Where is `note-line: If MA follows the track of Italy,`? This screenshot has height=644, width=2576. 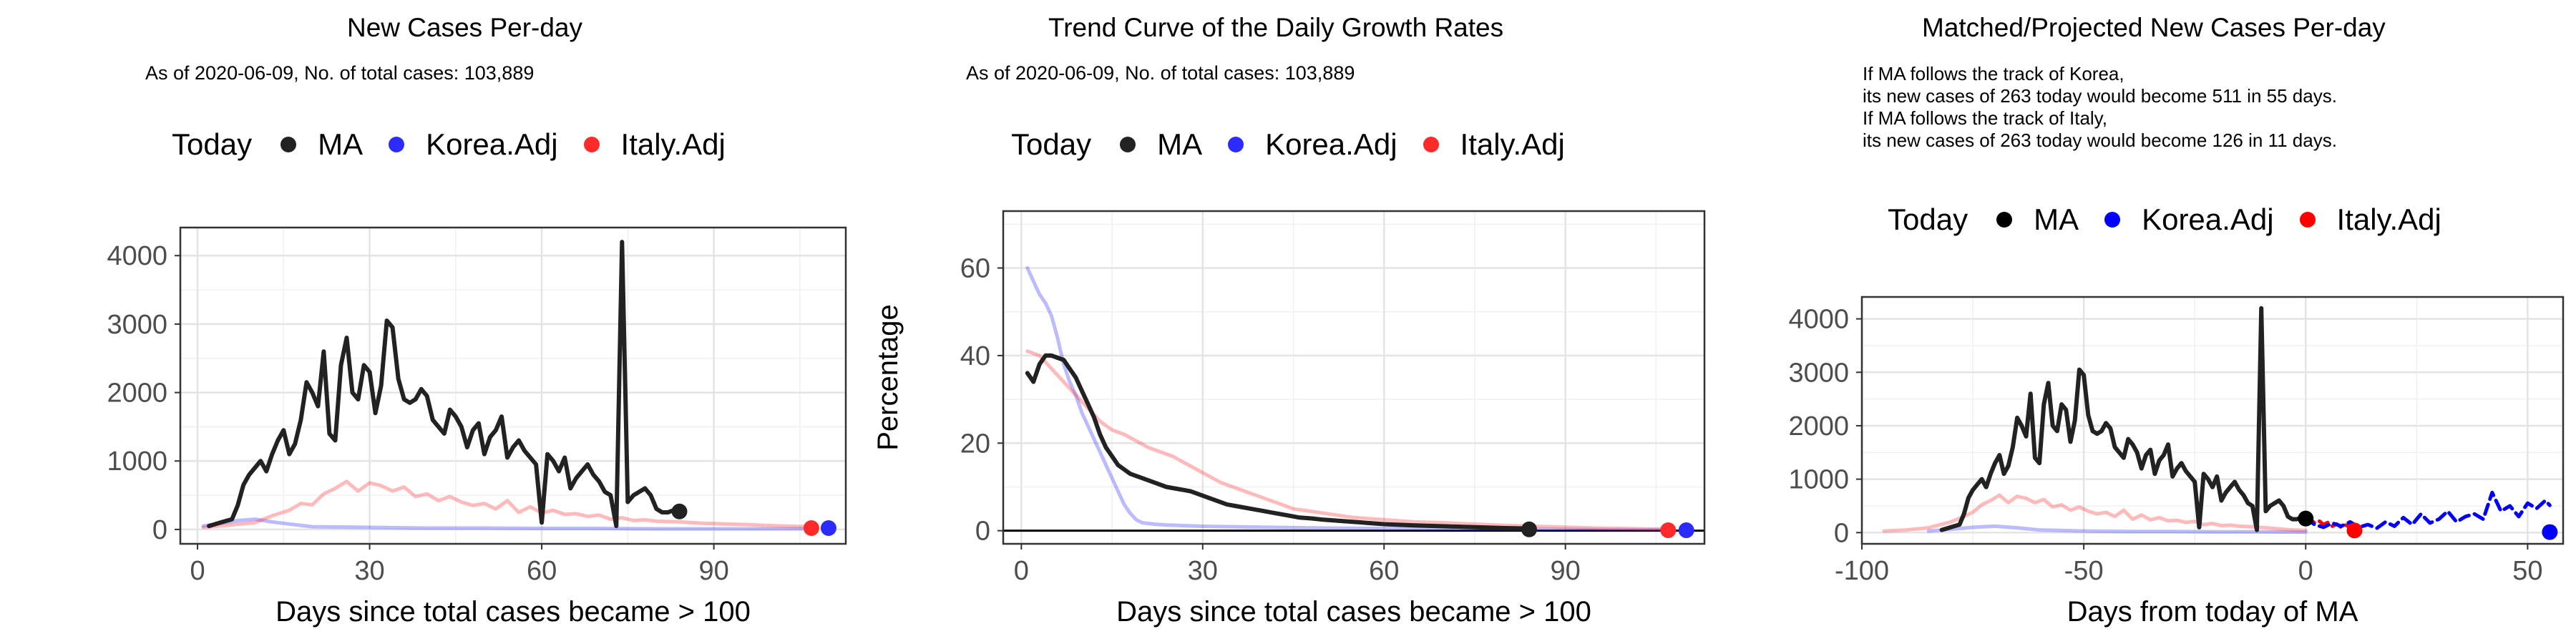
note-line: If MA follows the track of Italy, is located at coordinates (1985, 118).